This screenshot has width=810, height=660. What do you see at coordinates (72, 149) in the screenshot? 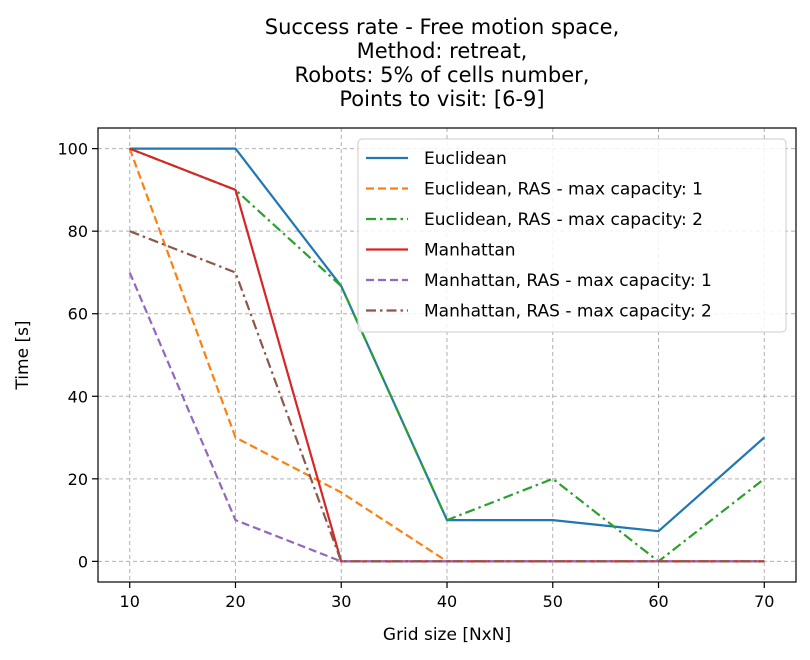
I see `y-tick-label: 100` at bounding box center [72, 149].